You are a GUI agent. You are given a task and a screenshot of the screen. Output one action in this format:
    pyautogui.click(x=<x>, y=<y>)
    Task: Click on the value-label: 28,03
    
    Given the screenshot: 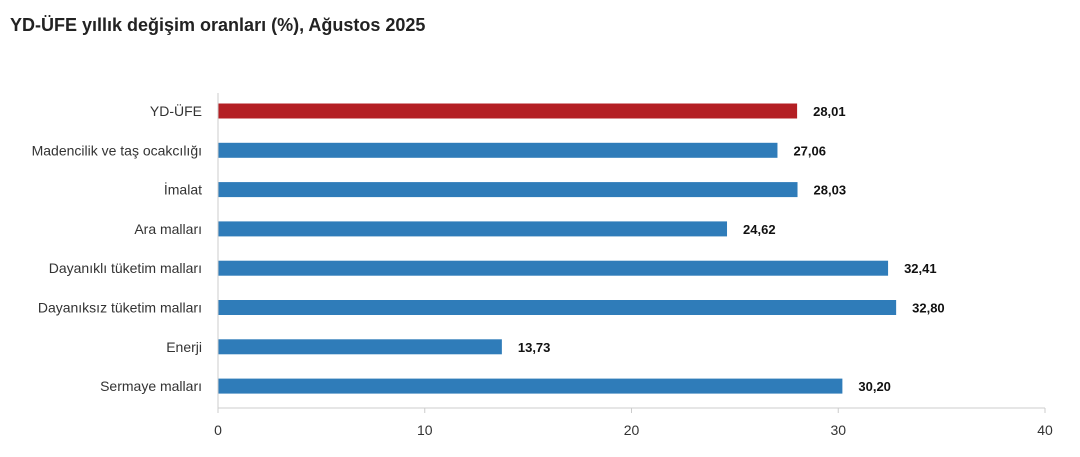 What is the action you would take?
    pyautogui.click(x=830, y=190)
    